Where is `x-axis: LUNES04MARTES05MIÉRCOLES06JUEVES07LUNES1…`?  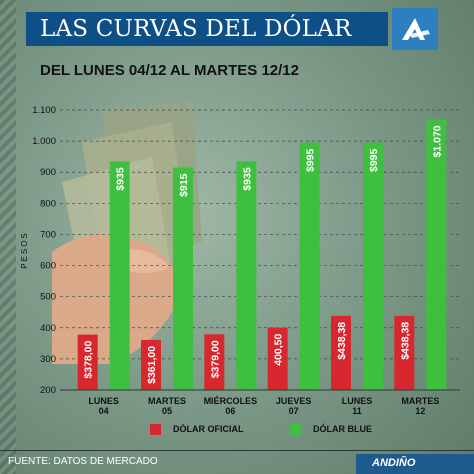 x-axis: LUNES04MARTES05MIÉRCOLES06JUEVES07LUNES1… is located at coordinates (260, 402).